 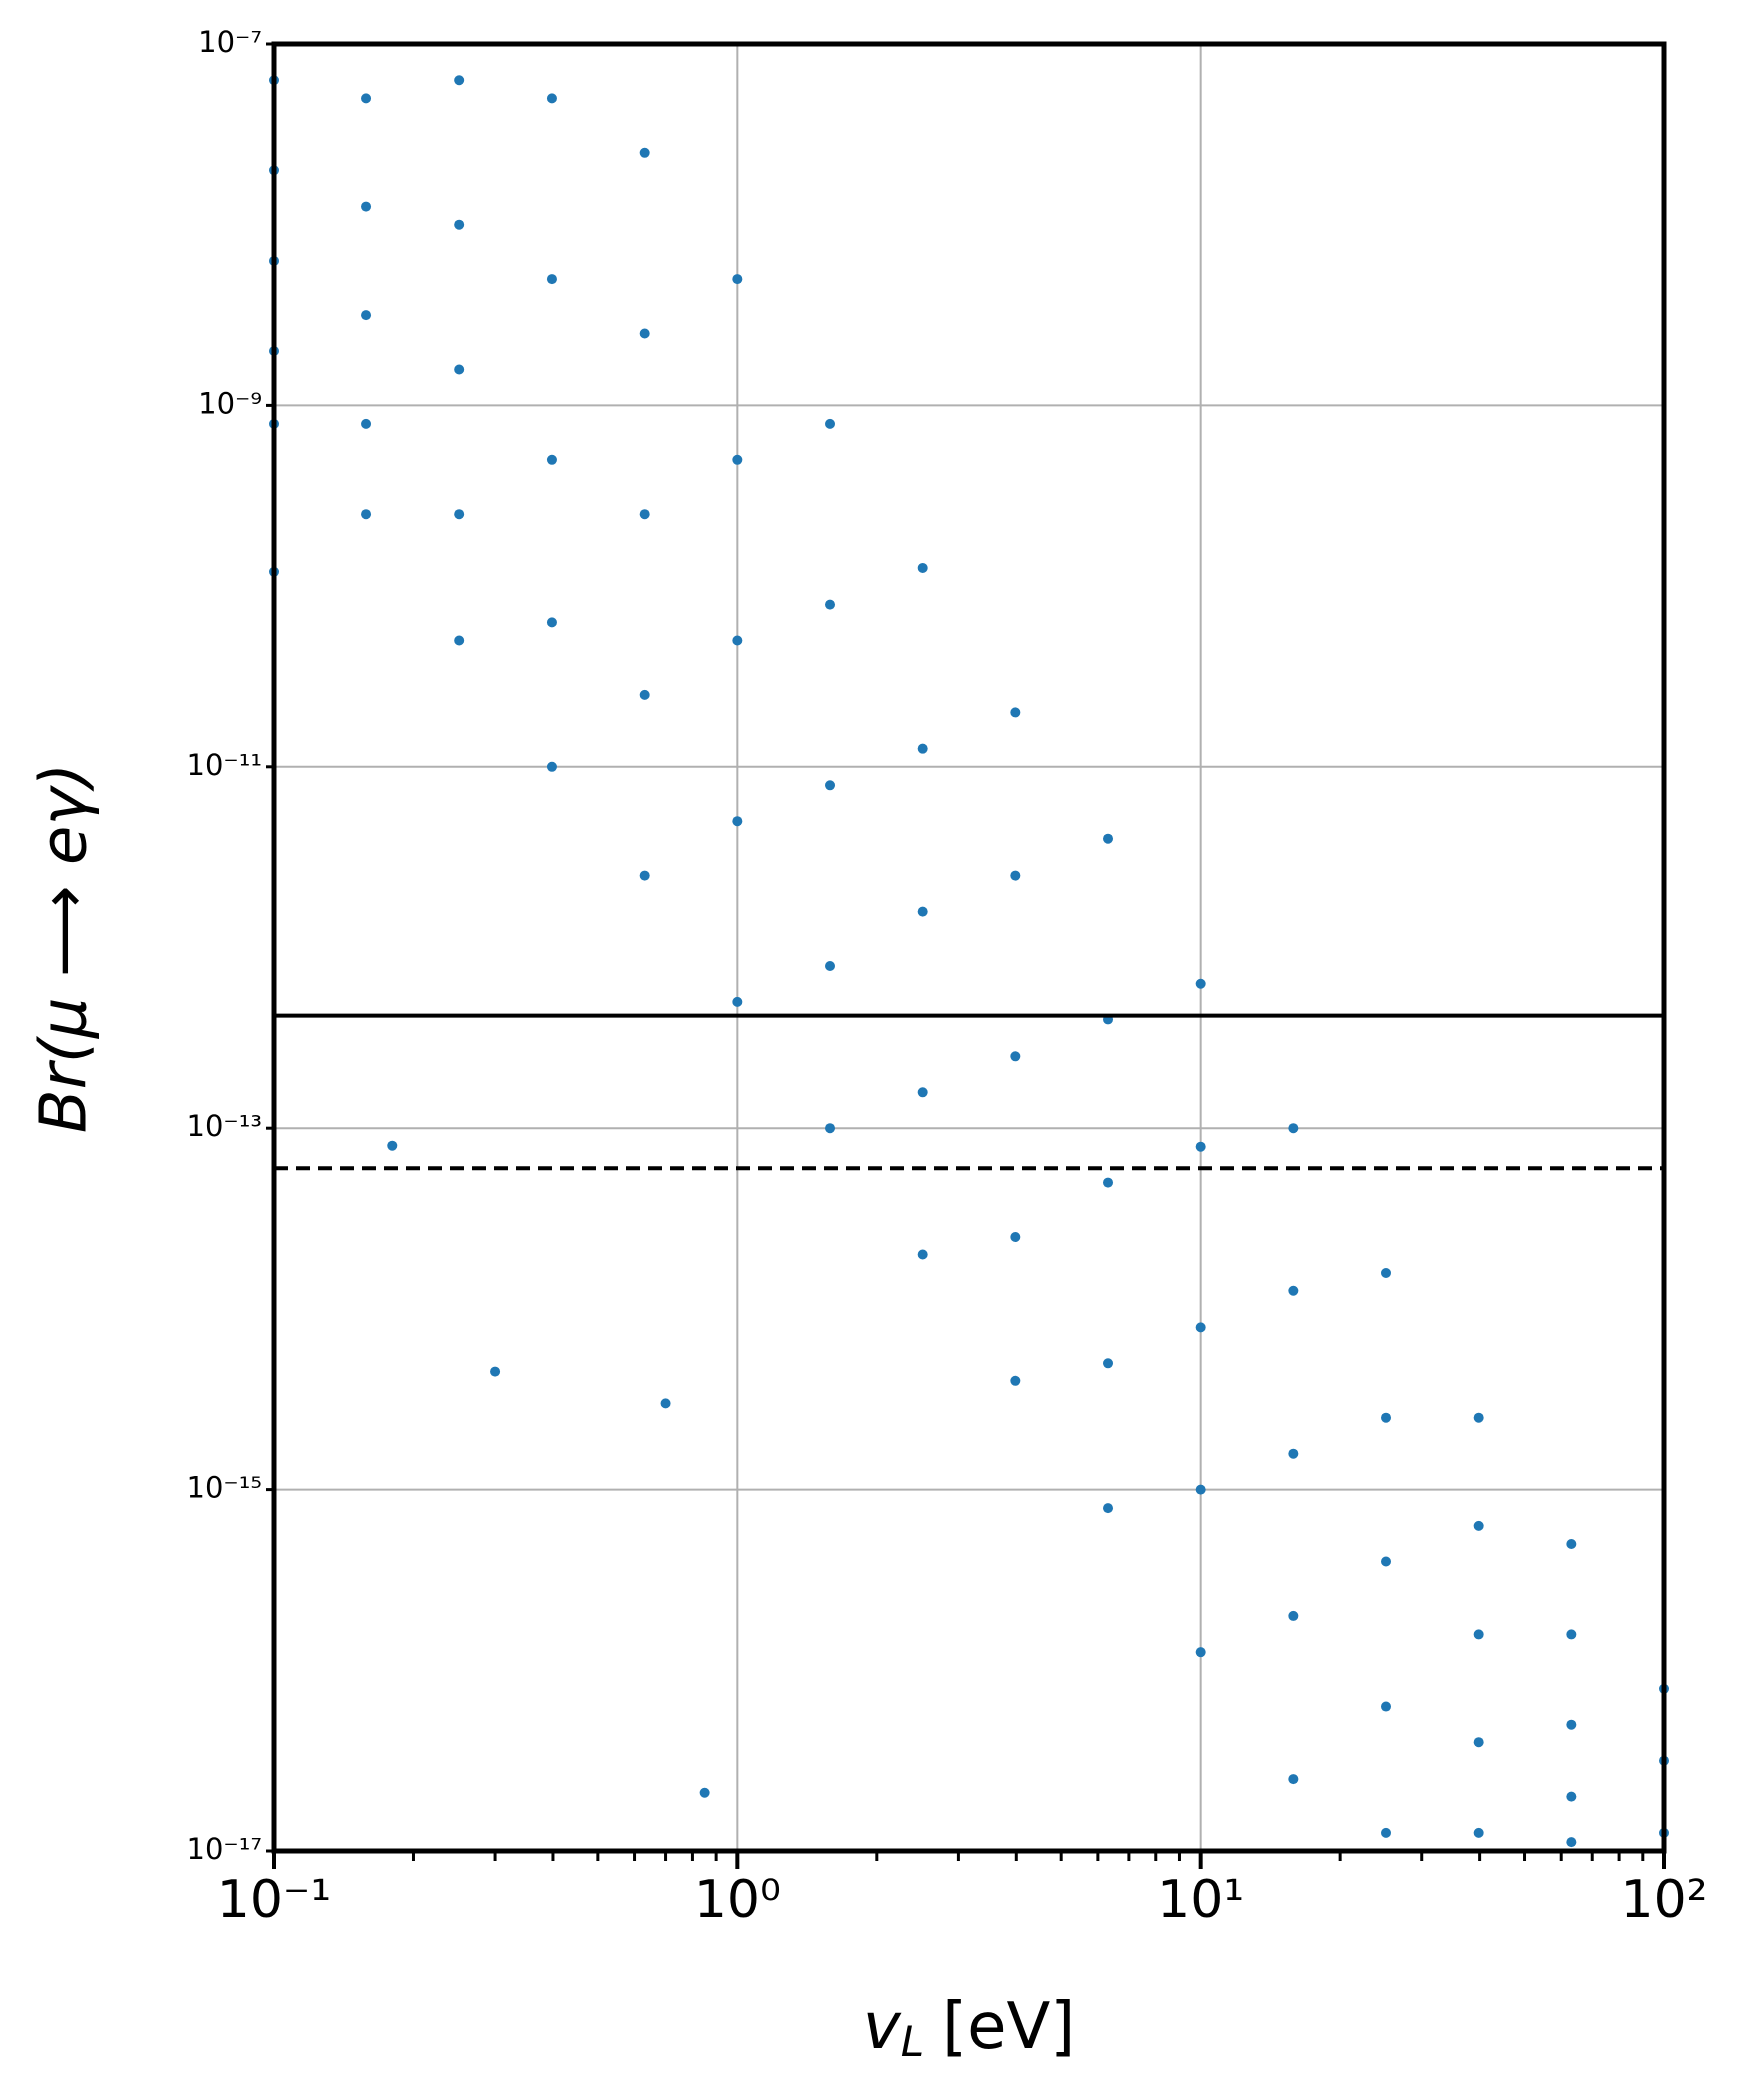 I want to click on x-tick-label: 10⁻¹, so click(x=274, y=1900).